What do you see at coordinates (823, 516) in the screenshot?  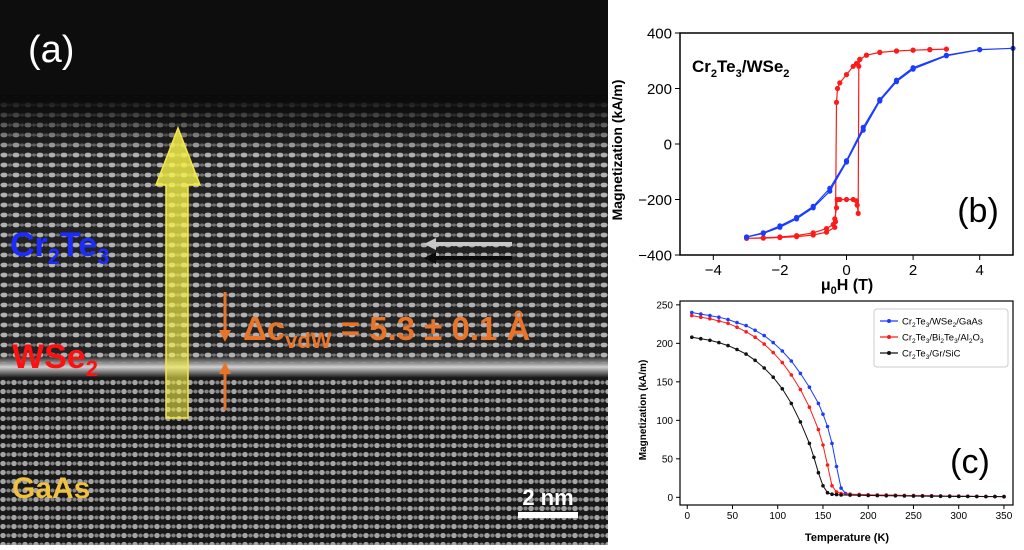 I see `x-tick-label: 150` at bounding box center [823, 516].